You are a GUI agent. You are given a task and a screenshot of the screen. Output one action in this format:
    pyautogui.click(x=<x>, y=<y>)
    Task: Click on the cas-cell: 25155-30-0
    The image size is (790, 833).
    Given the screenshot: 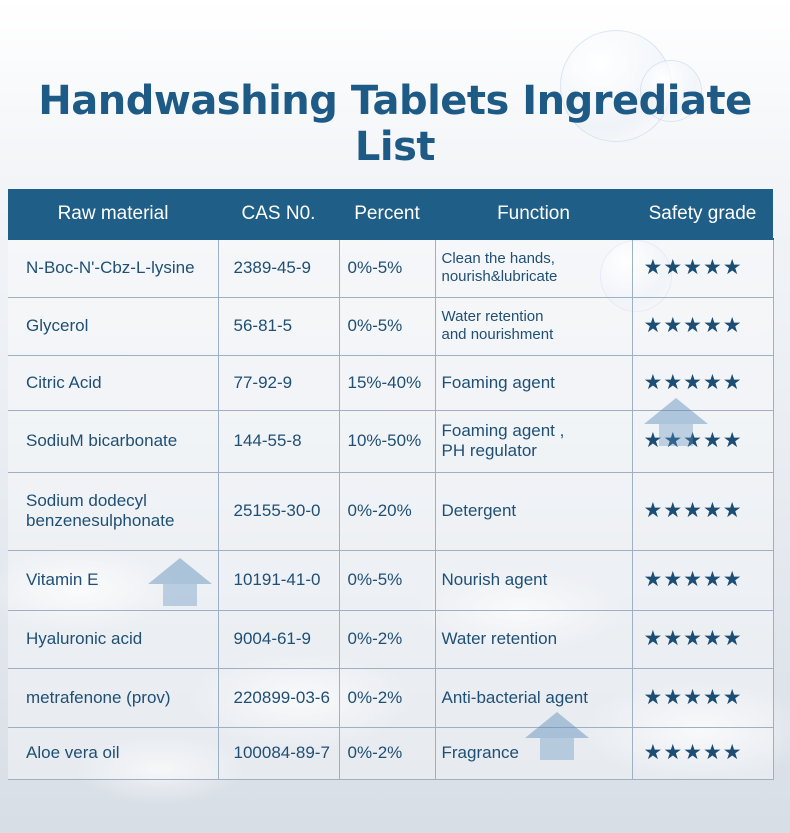 What is the action you would take?
    pyautogui.click(x=278, y=511)
    